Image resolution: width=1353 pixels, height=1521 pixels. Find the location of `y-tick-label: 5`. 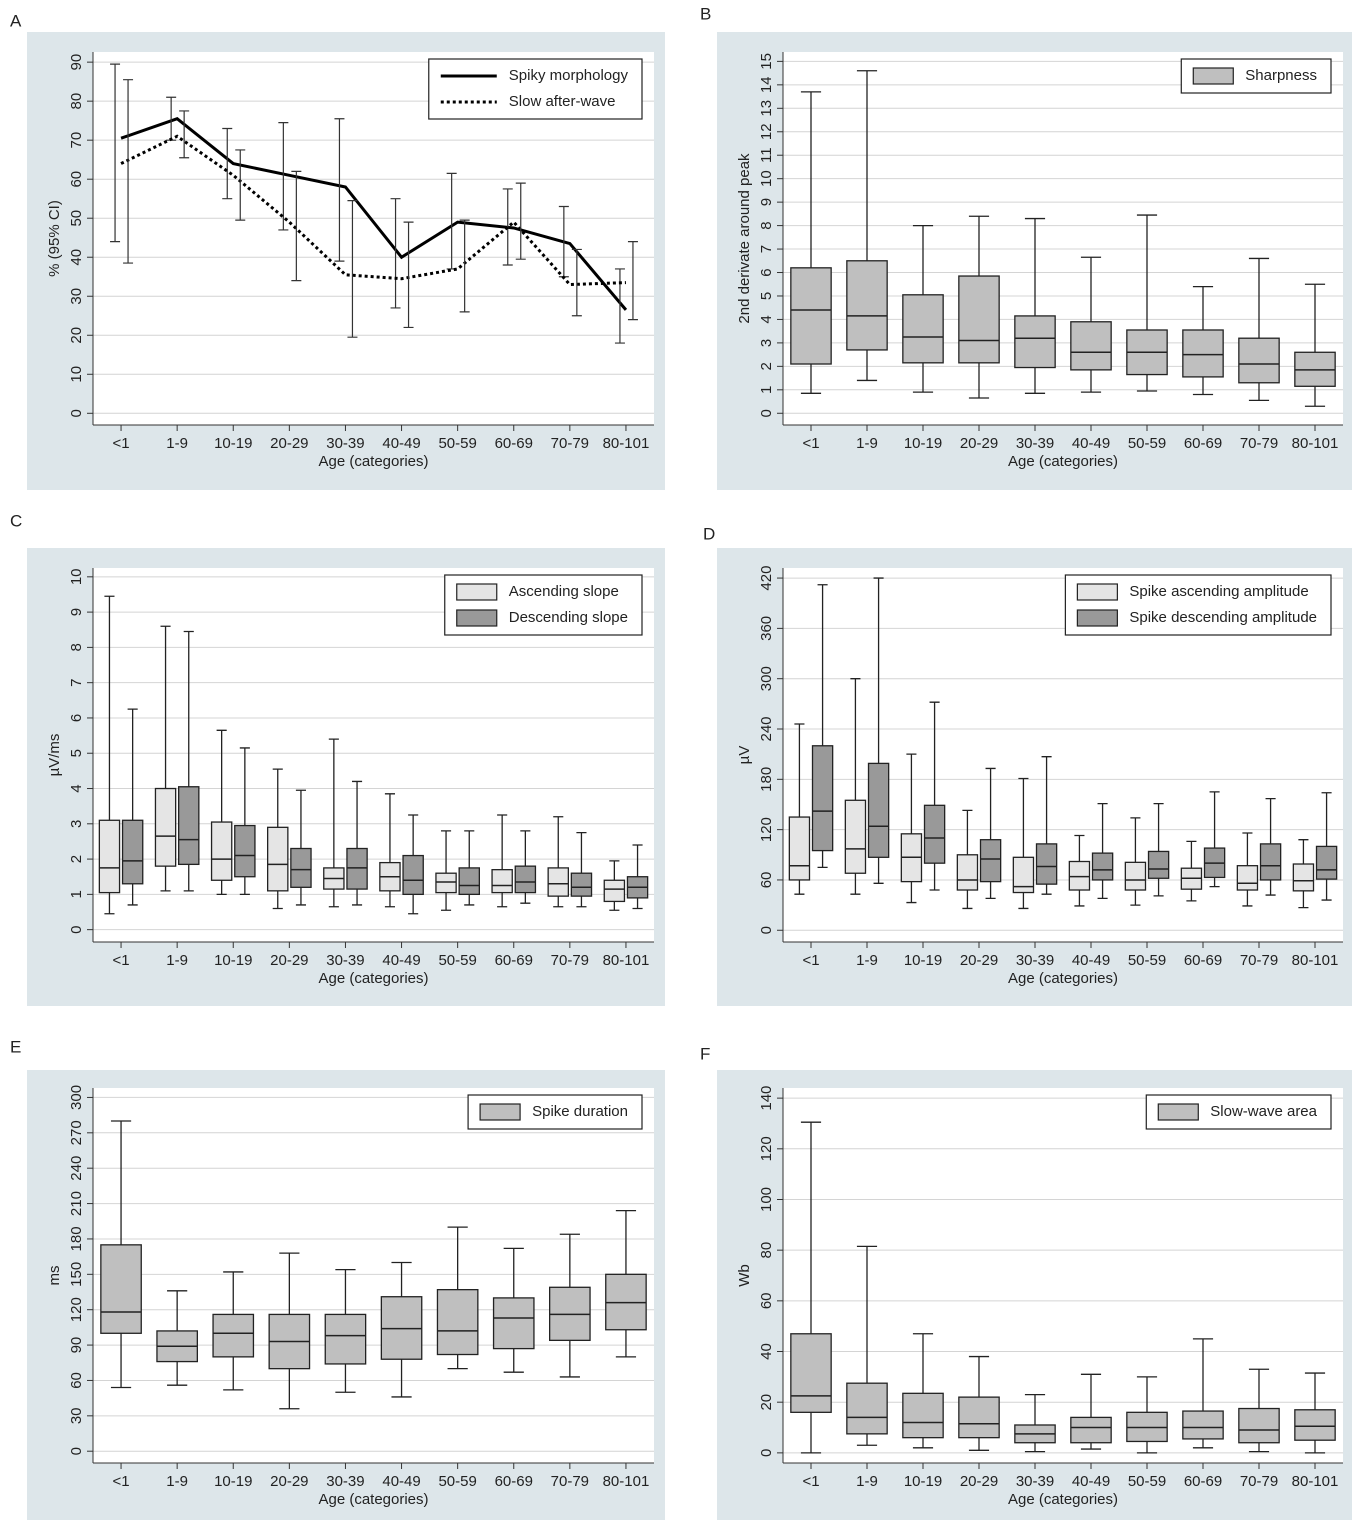

y-tick-label: 5 is located at coordinates (766, 296).